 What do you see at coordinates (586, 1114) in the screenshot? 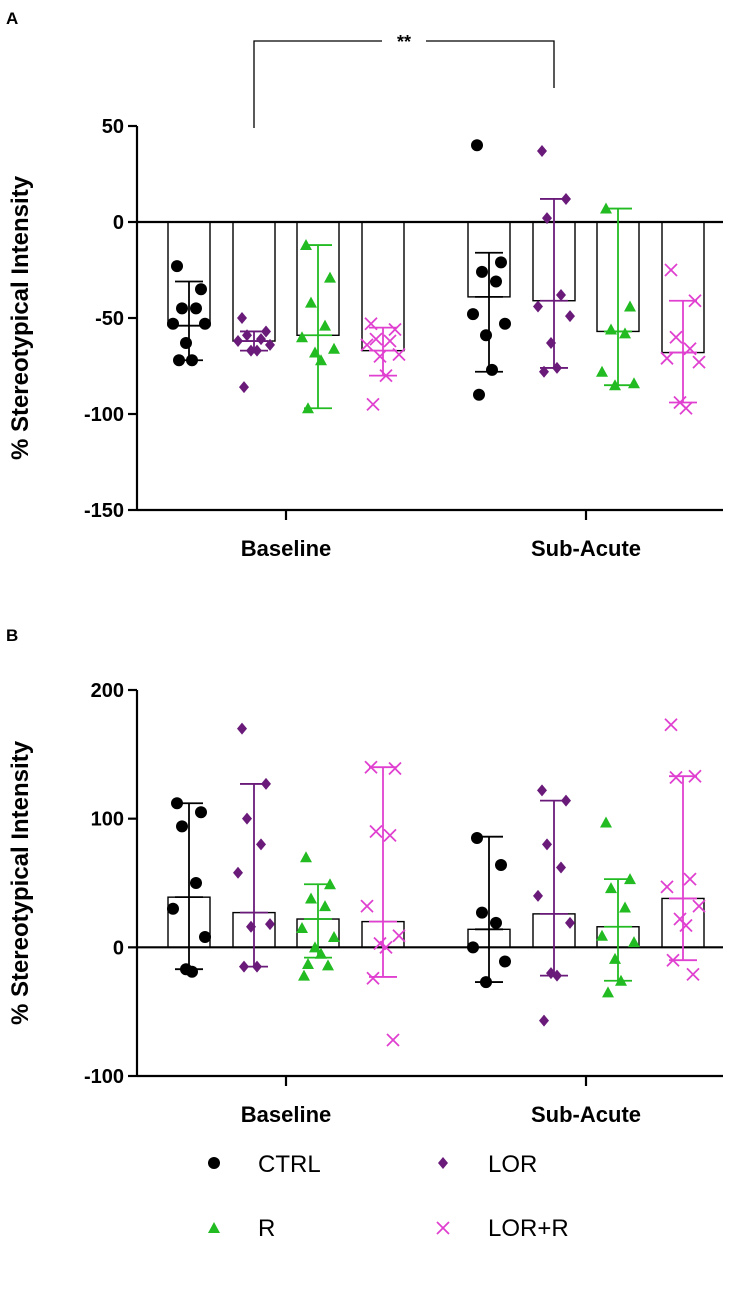
I see `panel-b-x-tick-label-sub-acute: Sub-Acute` at bounding box center [586, 1114].